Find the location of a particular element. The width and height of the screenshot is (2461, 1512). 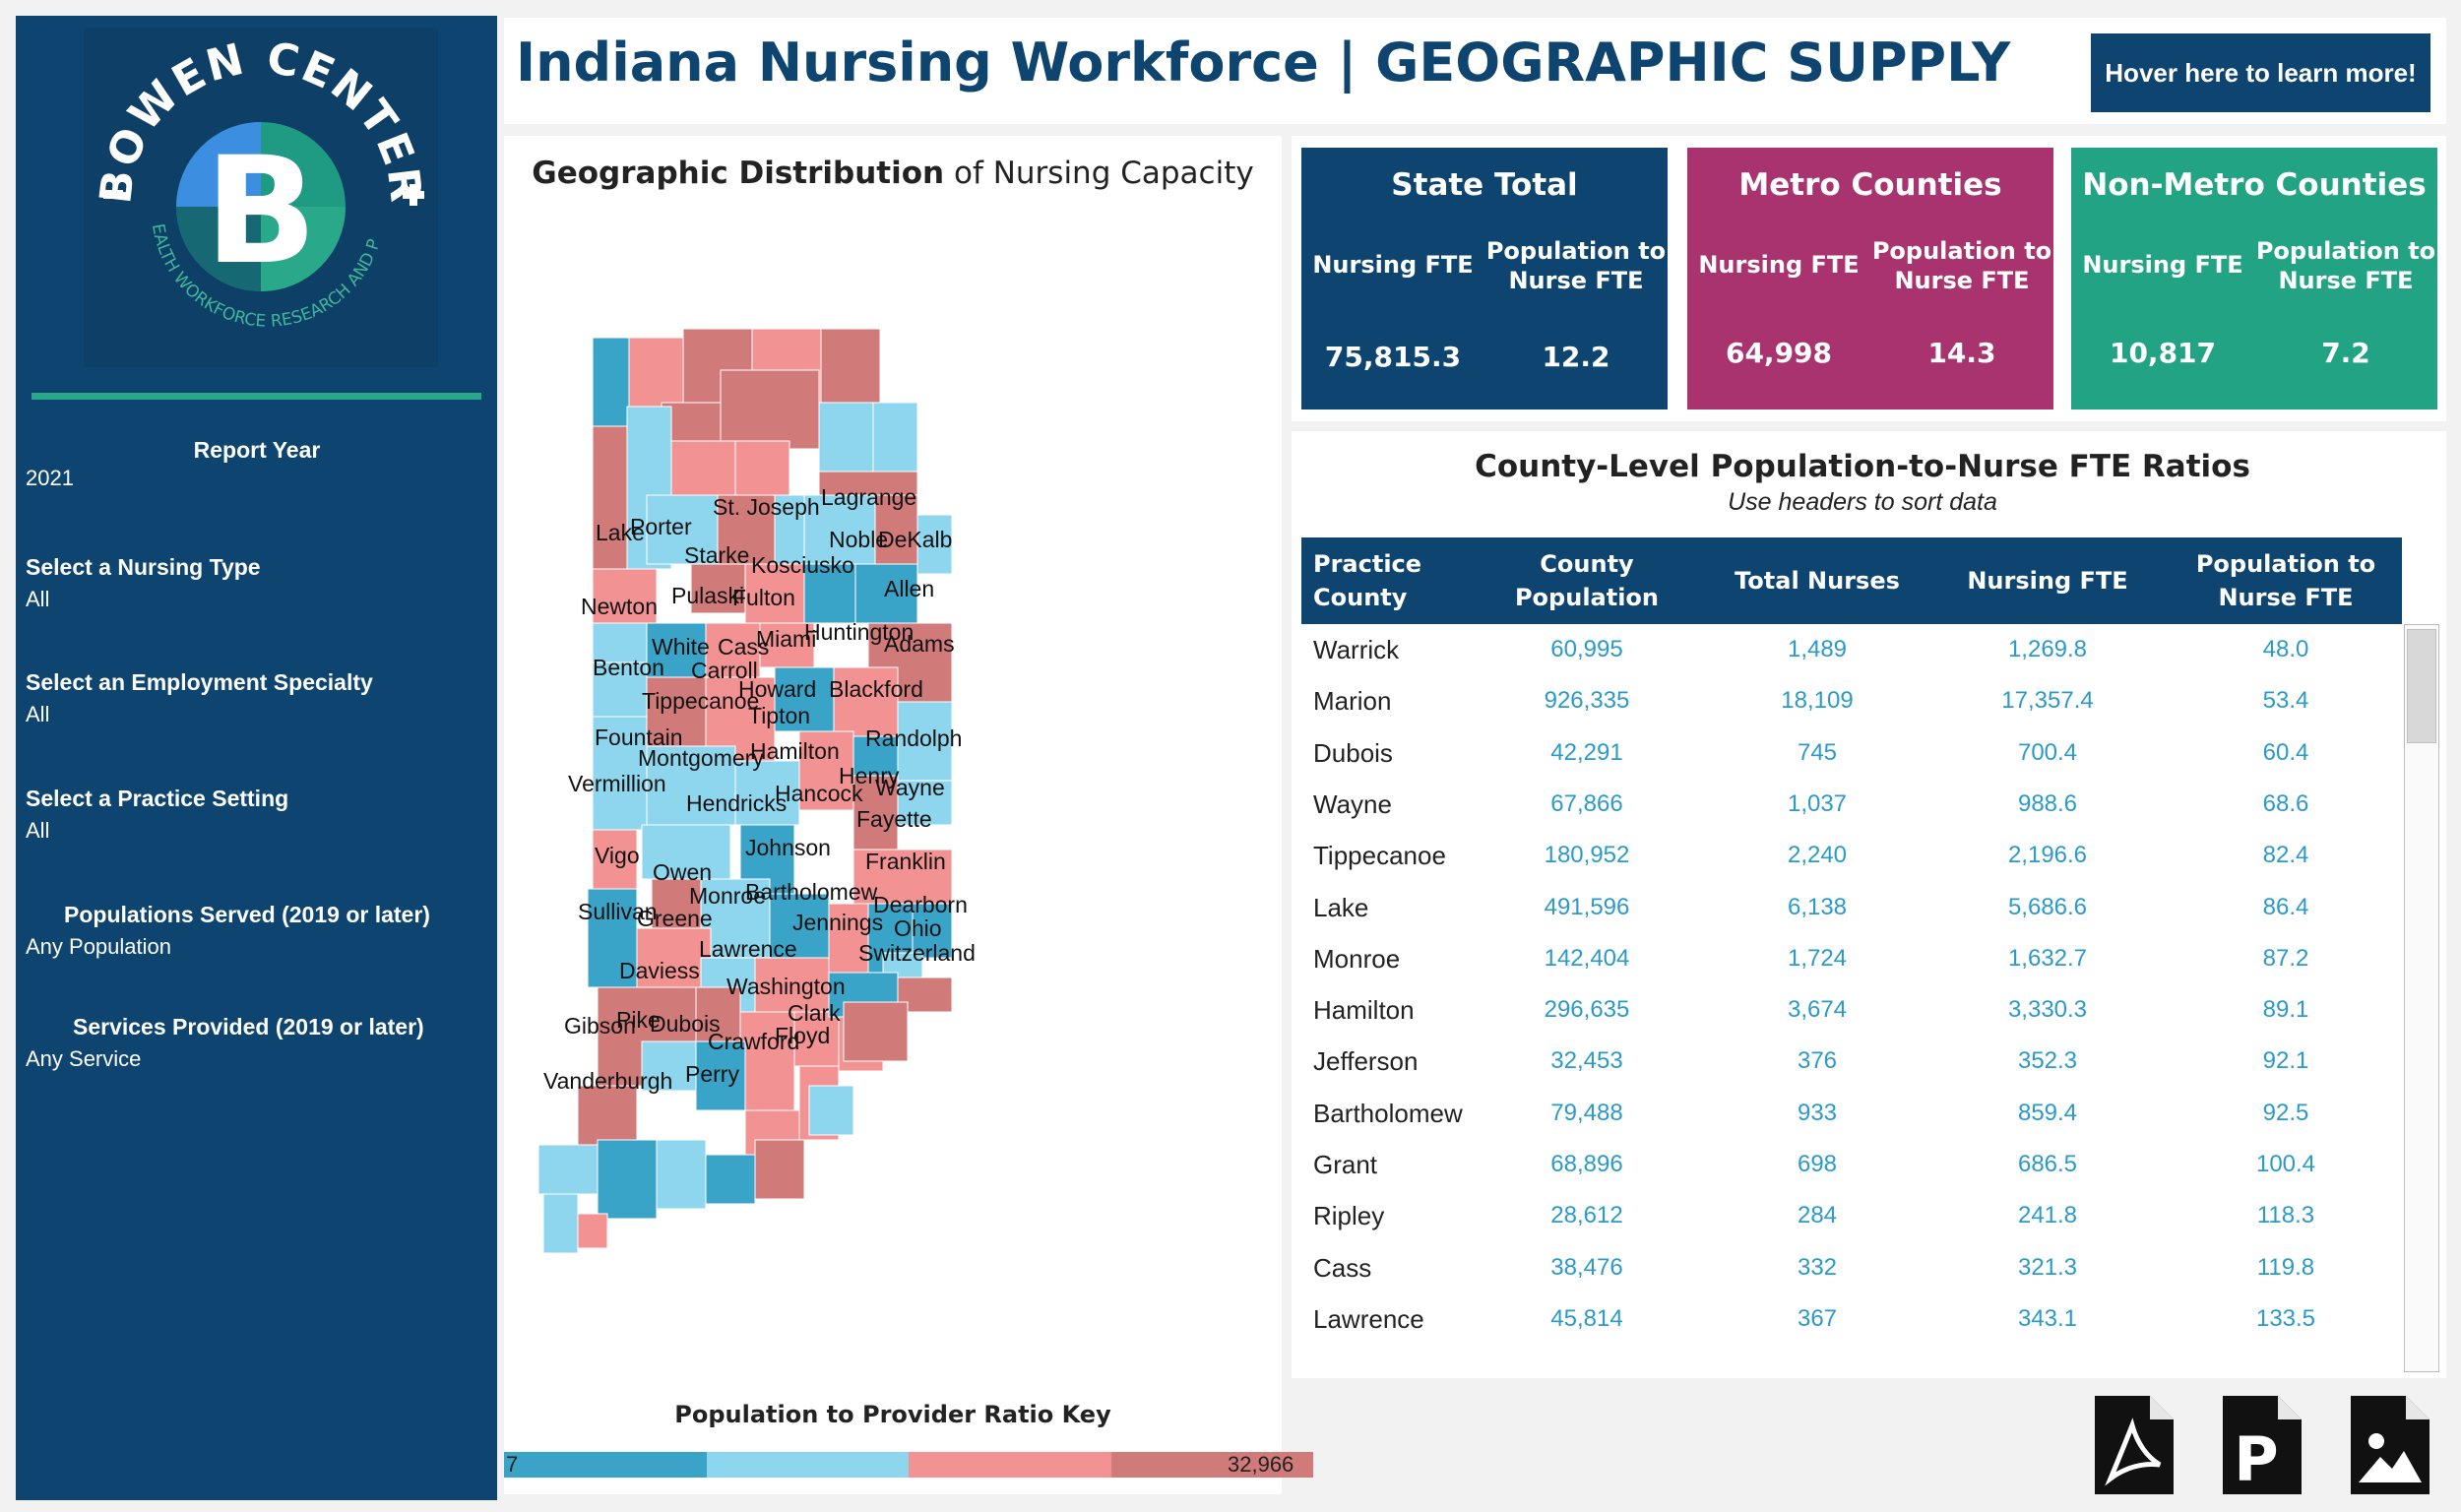

county-label: Lake is located at coordinates (620, 532).